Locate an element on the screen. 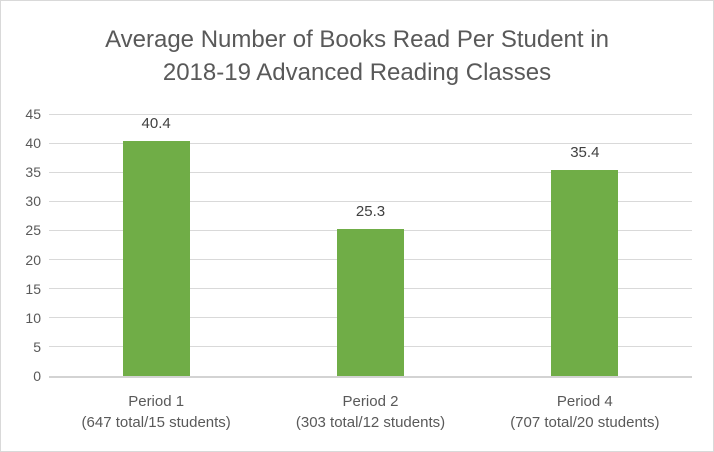 The height and width of the screenshot is (452, 714). bar-period-4: 35.4 is located at coordinates (585, 260).